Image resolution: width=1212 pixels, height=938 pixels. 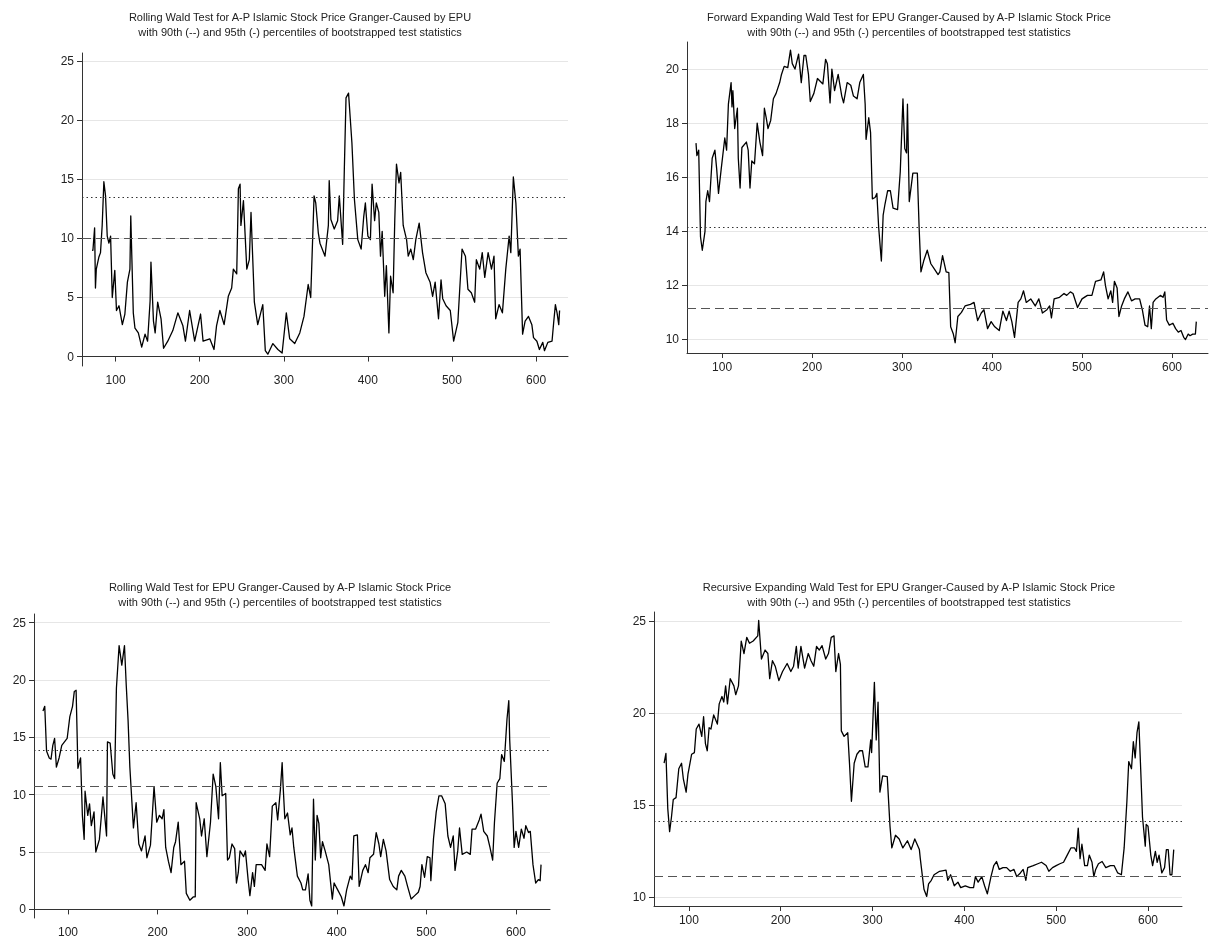 I want to click on chart-title: Recursive Expanding Wald Test for EPU Granger-Caused by A-P Islamic Stock Price, so click(x=909, y=586).